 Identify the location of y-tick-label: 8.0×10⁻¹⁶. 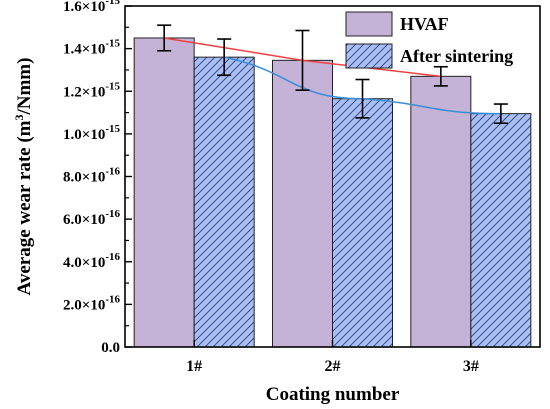
(91, 176).